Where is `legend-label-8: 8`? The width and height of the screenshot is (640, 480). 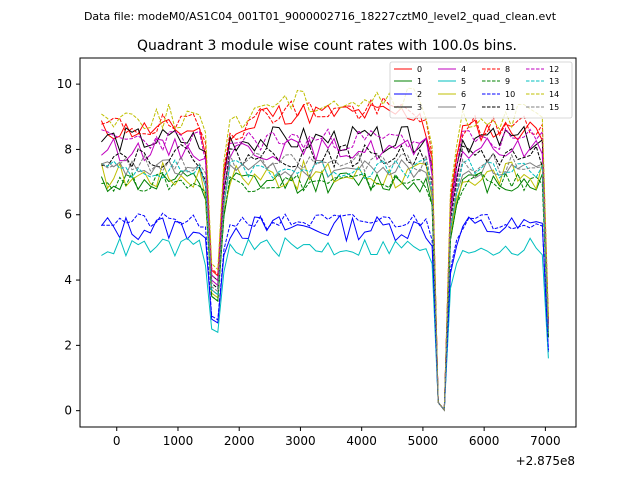 legend-label-8: 8 is located at coordinates (507, 69).